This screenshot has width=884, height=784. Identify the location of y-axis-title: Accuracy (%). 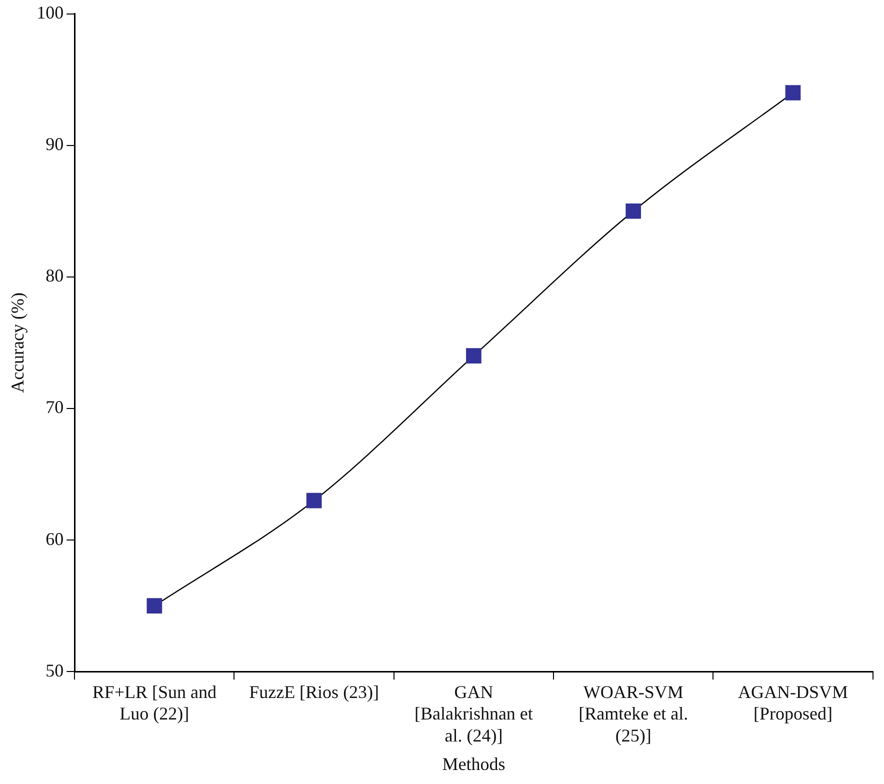
(18, 342).